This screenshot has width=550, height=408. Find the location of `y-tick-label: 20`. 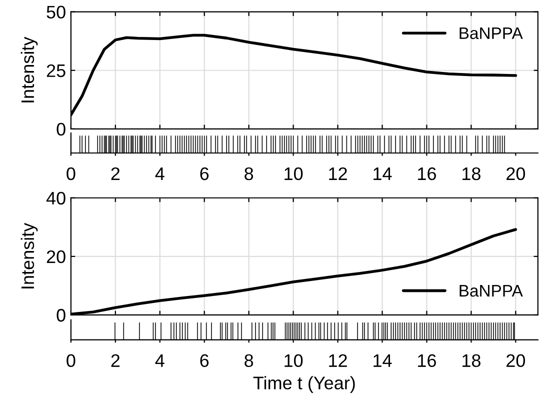

y-tick-label: 20 is located at coordinates (56, 257).